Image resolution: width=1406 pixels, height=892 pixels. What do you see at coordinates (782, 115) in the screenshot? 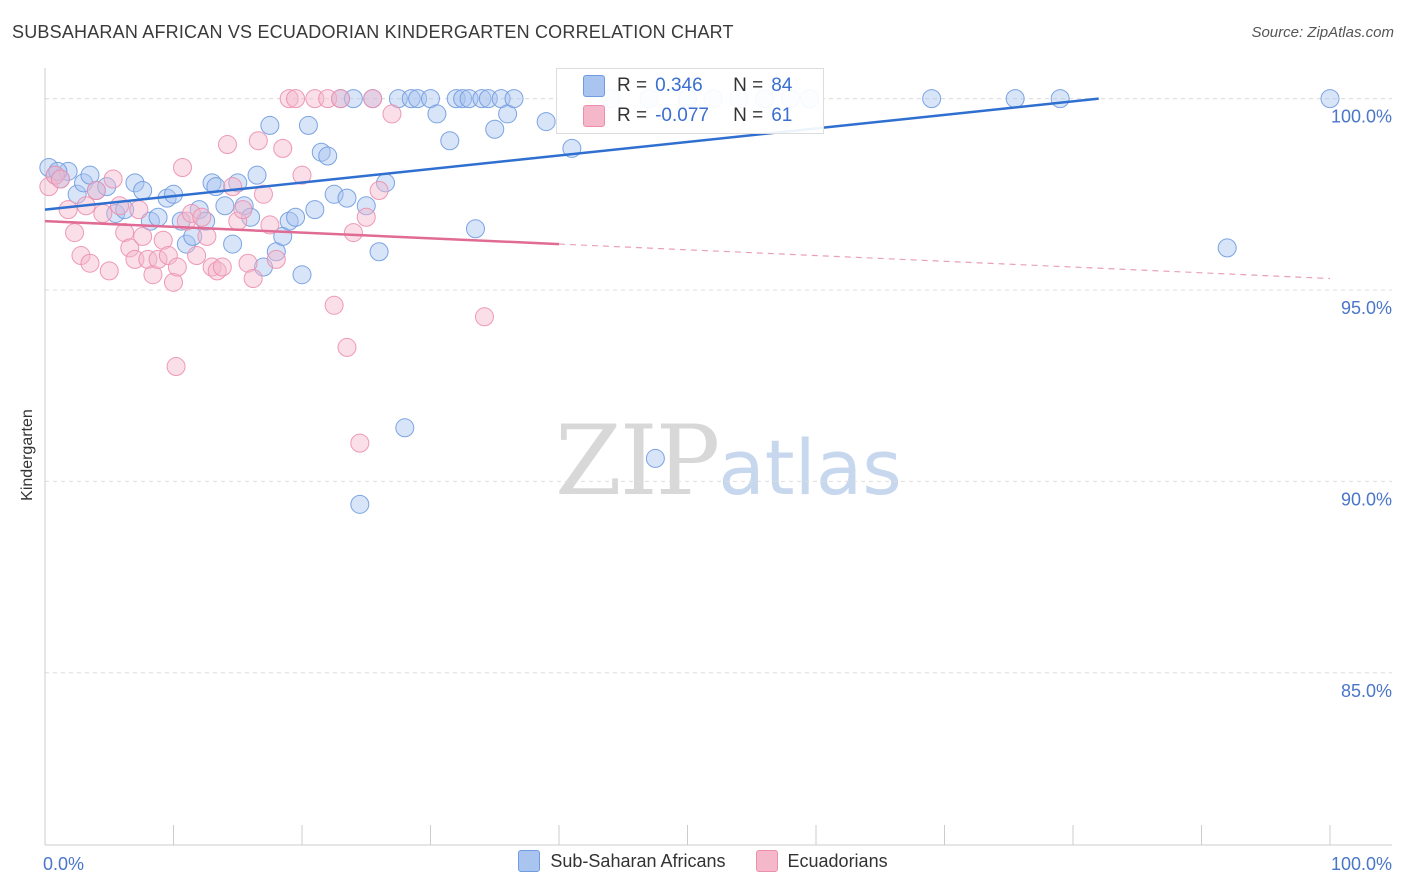
I see `n-value: 61` at bounding box center [782, 115].